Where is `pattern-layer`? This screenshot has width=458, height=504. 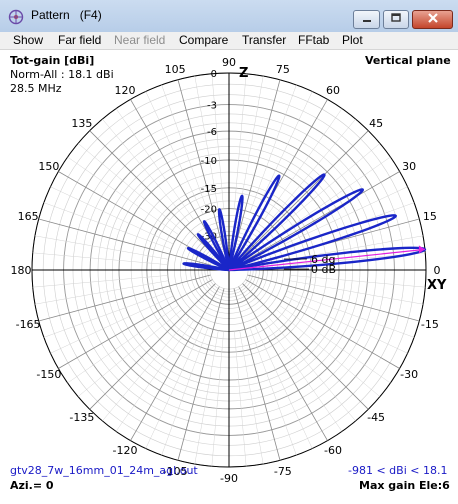 pattern-layer is located at coordinates (304, 222).